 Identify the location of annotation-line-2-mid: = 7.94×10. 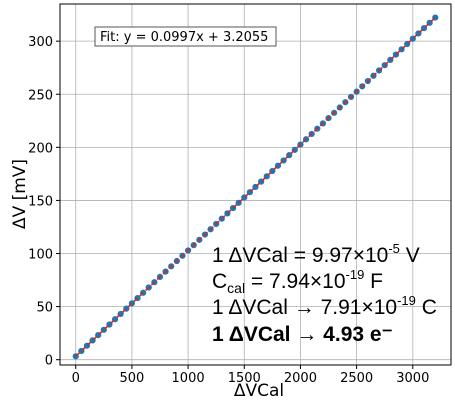
(295, 281).